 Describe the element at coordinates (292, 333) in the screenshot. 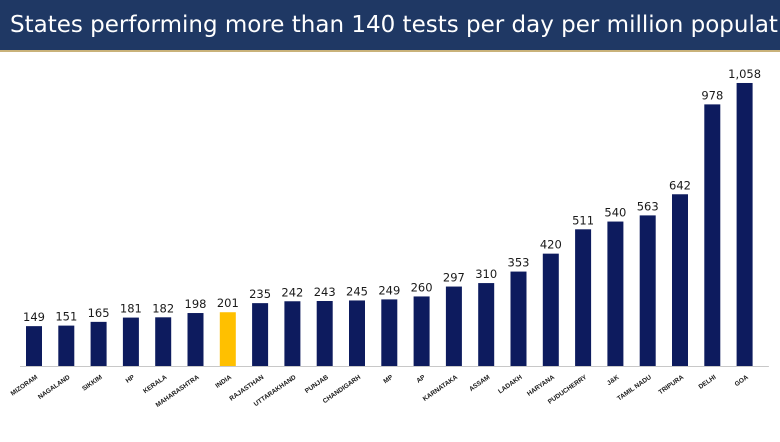

I see `bar-uttarakhand` at that location.